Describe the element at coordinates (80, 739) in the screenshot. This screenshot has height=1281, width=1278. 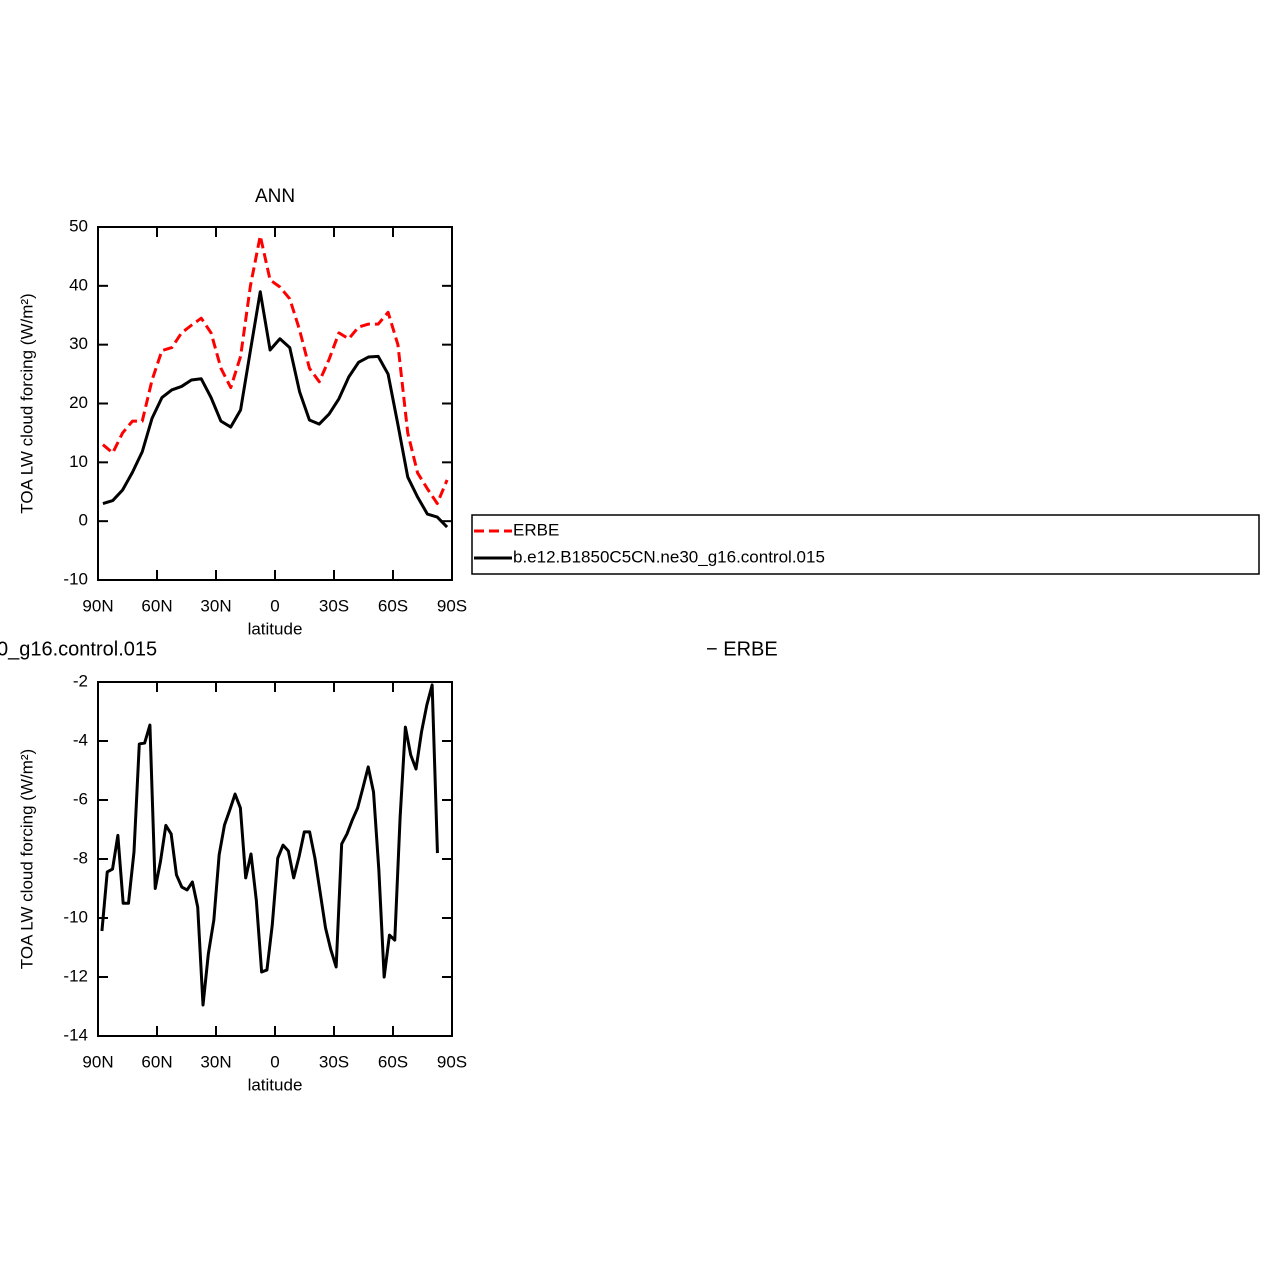
I see `y-tick-label: -4` at that location.